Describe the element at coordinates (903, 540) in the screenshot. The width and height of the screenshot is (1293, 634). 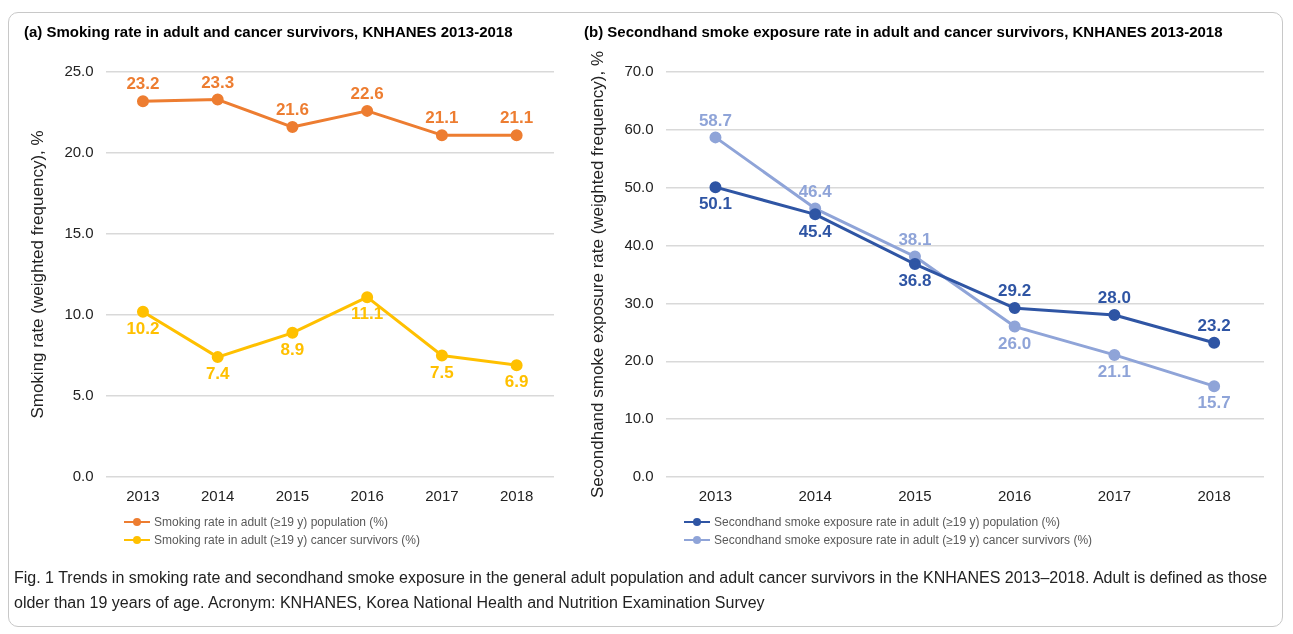
I see `legend-label: Secondhand smoke exposure rate in adult (≥19 y) cancer survivors (%)` at that location.